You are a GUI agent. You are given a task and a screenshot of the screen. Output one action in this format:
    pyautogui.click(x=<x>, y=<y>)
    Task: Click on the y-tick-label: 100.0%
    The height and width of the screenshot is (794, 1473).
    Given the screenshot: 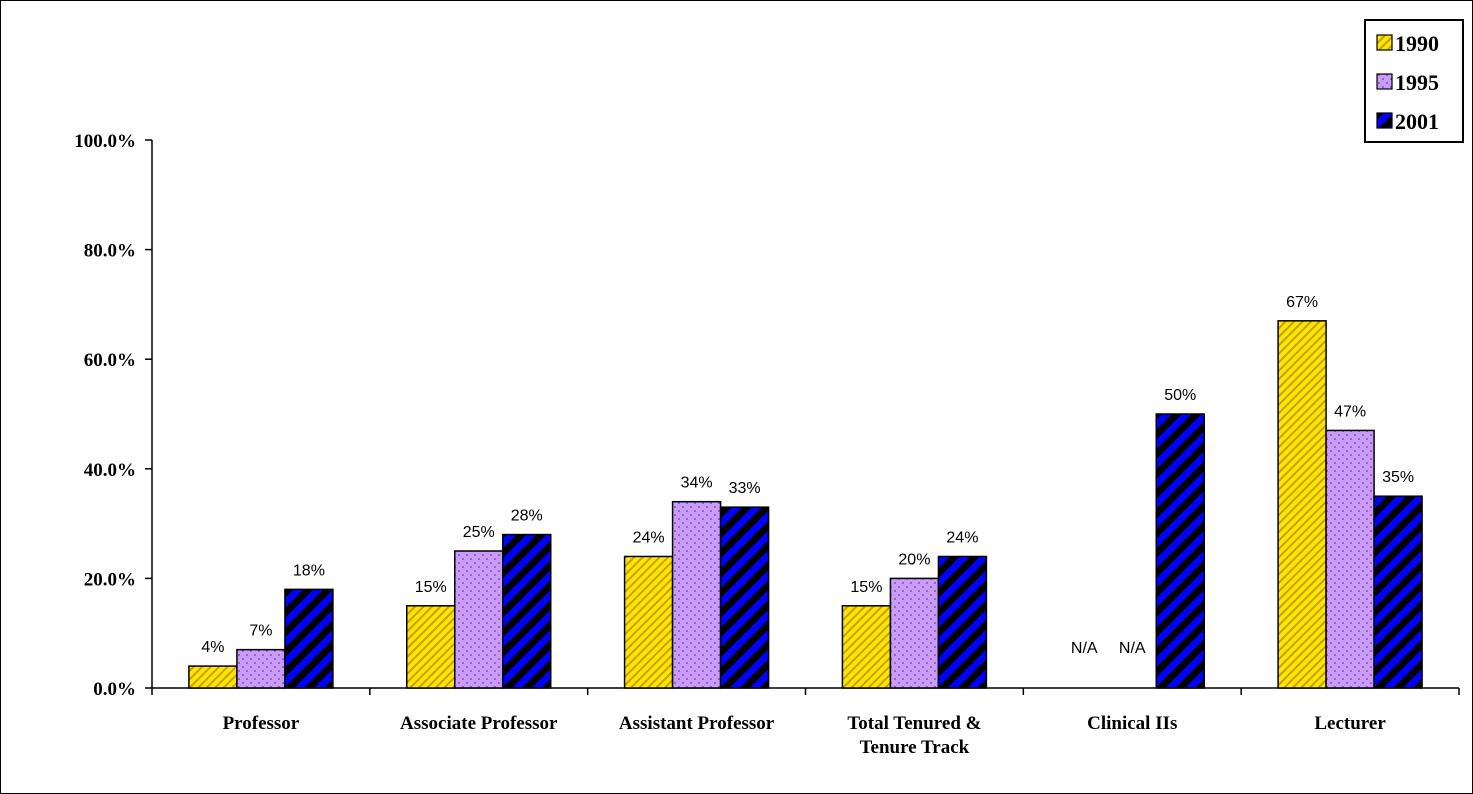 What is the action you would take?
    pyautogui.click(x=105, y=141)
    